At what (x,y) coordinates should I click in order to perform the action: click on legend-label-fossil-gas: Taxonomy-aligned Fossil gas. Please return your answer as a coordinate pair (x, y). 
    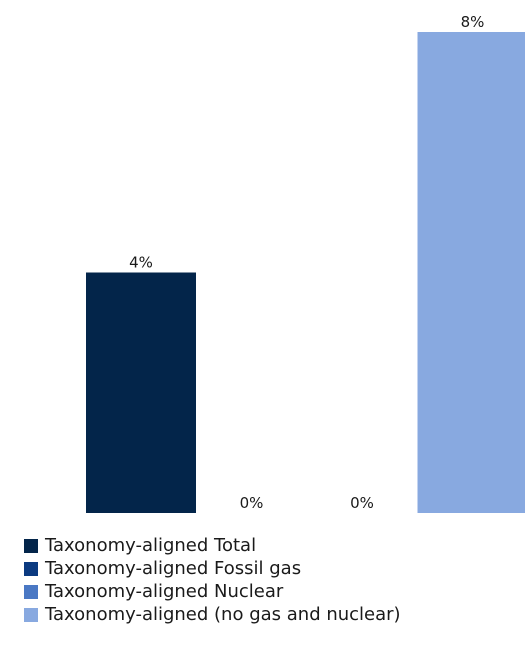
    Looking at the image, I should click on (173, 568).